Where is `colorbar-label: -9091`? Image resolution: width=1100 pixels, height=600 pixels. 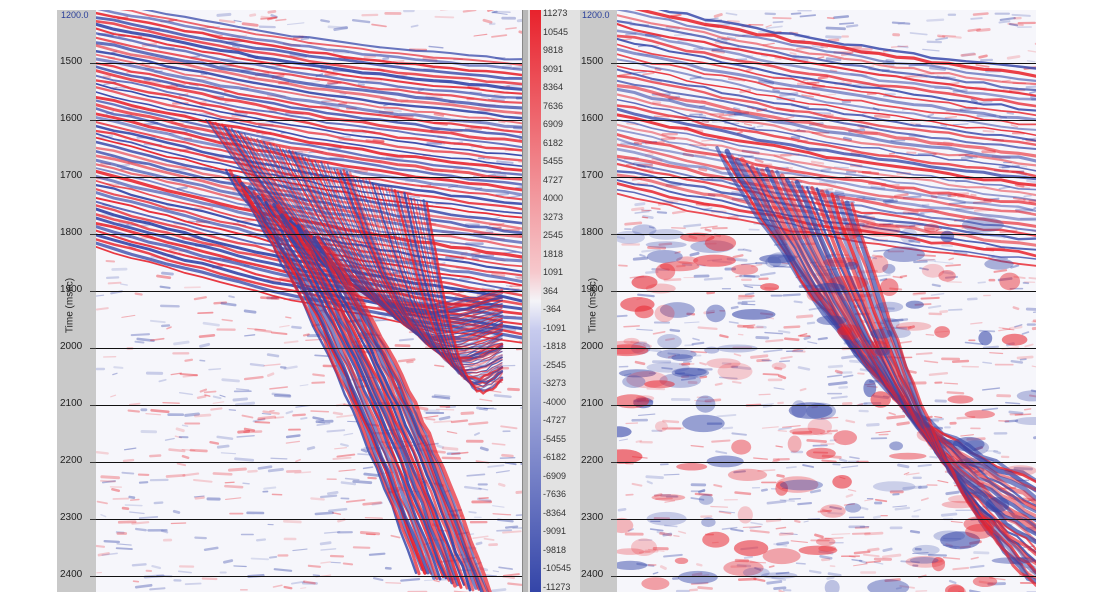 colorbar-label: -9091 is located at coordinates (555, 531).